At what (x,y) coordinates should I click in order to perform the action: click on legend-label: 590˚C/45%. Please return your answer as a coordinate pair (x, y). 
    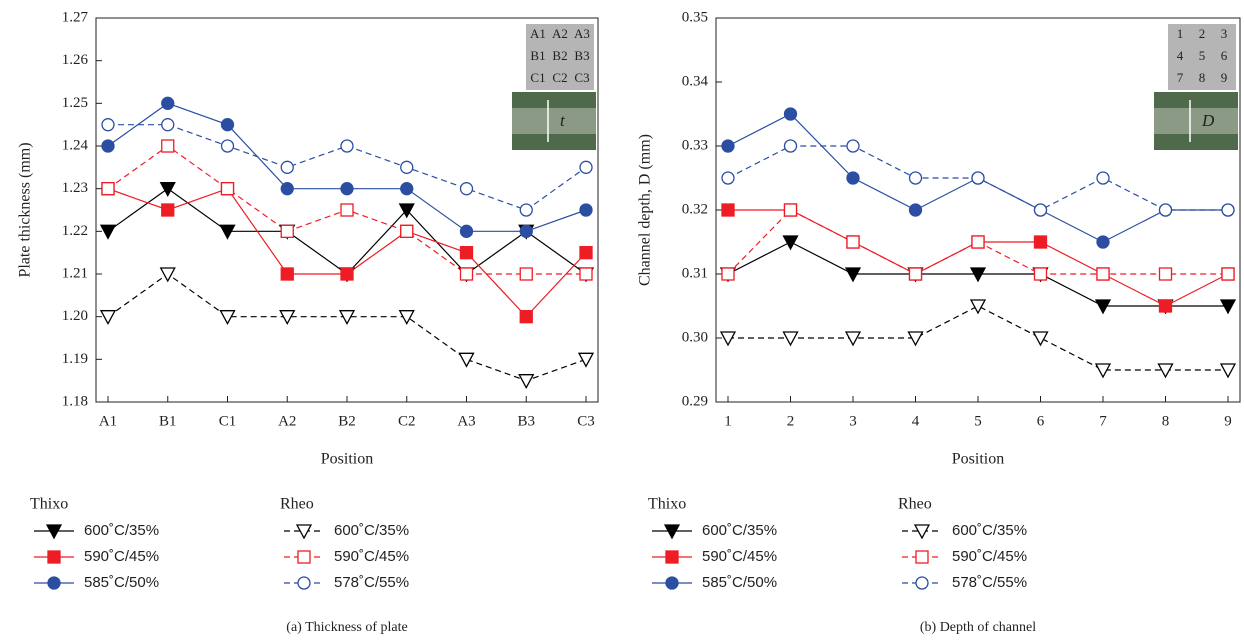
    Looking at the image, I should click on (371, 556).